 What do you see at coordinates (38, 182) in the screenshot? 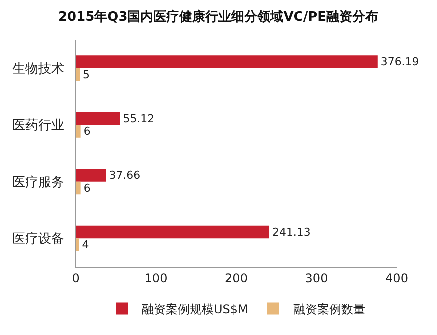
I see `y-tick-label: 医疗服务` at bounding box center [38, 182].